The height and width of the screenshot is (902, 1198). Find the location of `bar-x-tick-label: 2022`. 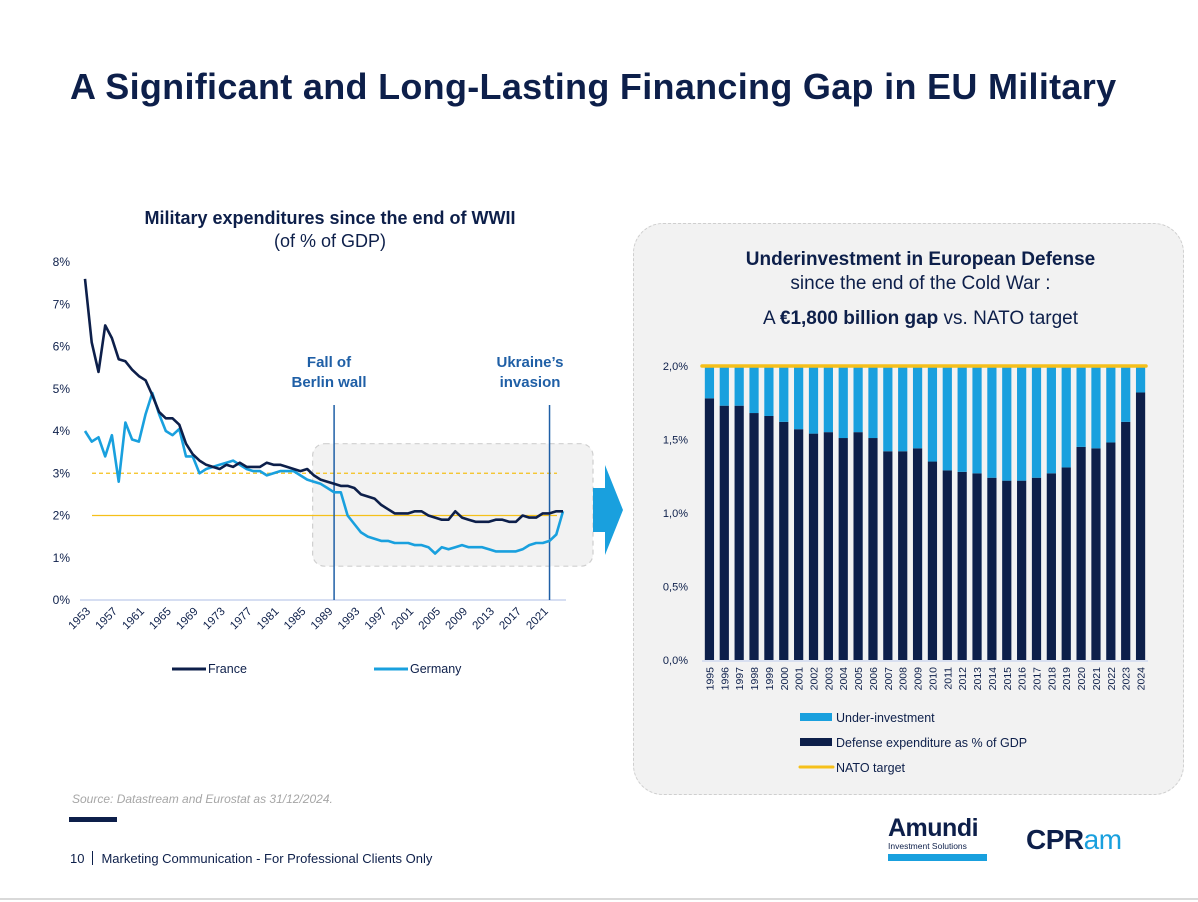

bar-x-tick-label: 2022 is located at coordinates (1112, 679).